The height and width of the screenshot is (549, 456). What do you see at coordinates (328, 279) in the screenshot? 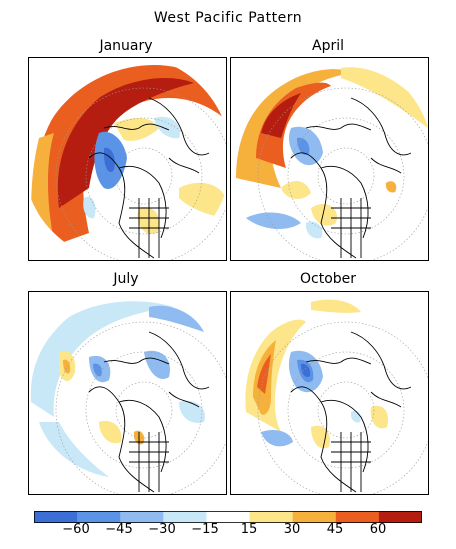
I see `panel-title-october: October` at bounding box center [328, 279].